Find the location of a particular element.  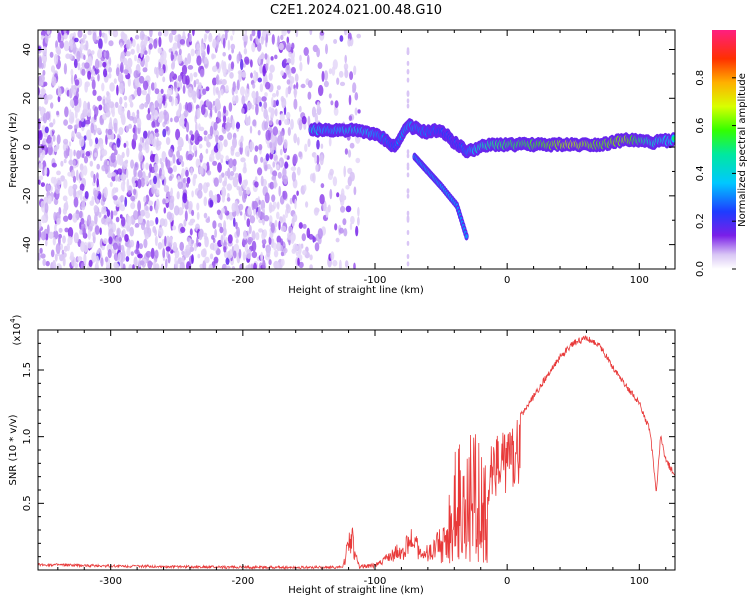

chart-title: C2E1.2024.021.00.48.G10 is located at coordinates (356, 10).